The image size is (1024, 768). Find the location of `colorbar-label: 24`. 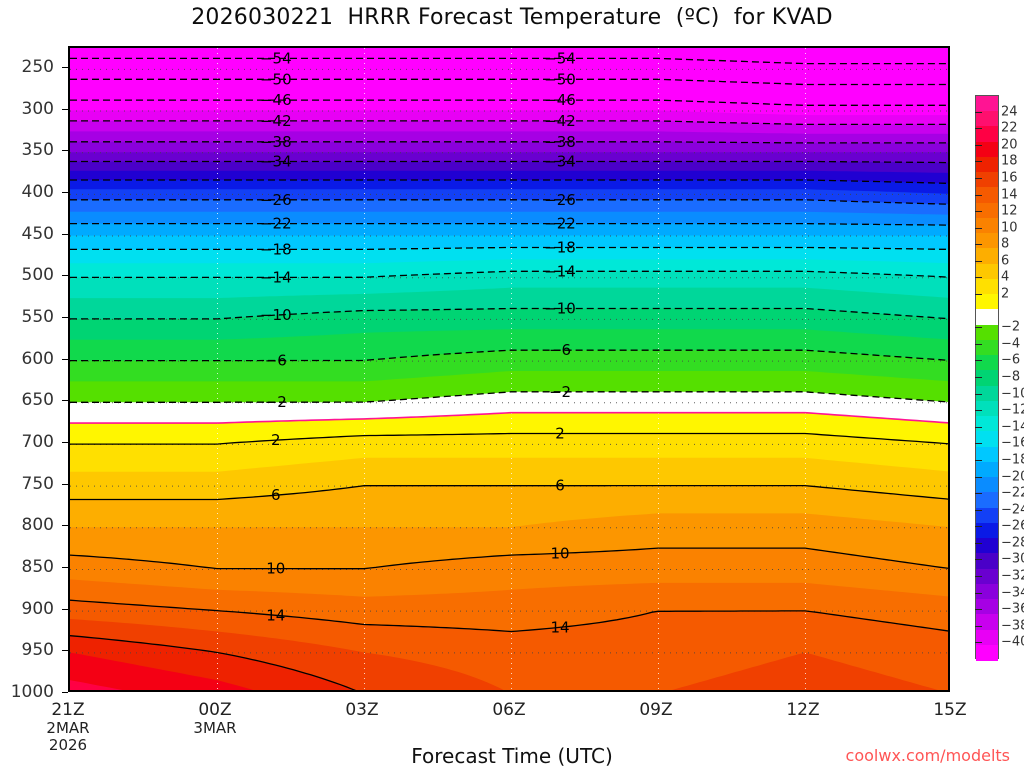

colorbar-label: 24 is located at coordinates (1009, 112).